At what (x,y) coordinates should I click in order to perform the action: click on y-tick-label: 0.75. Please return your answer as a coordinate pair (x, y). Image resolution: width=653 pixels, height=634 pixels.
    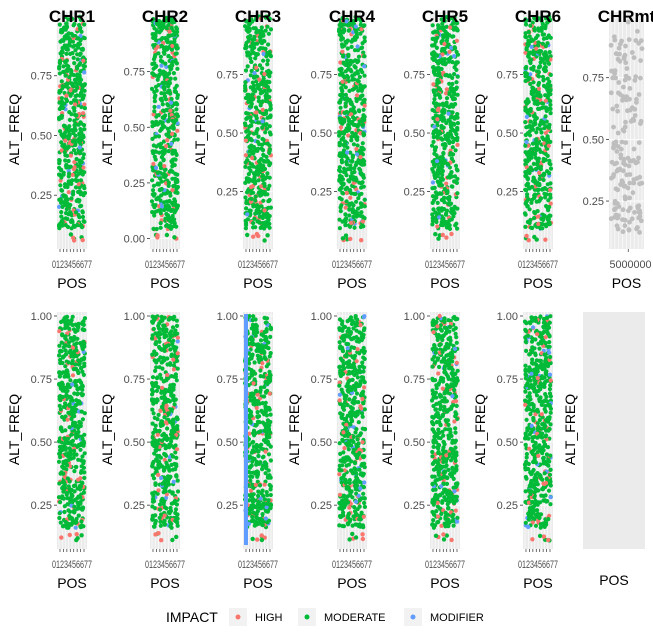
    Looking at the image, I should click on (134, 73).